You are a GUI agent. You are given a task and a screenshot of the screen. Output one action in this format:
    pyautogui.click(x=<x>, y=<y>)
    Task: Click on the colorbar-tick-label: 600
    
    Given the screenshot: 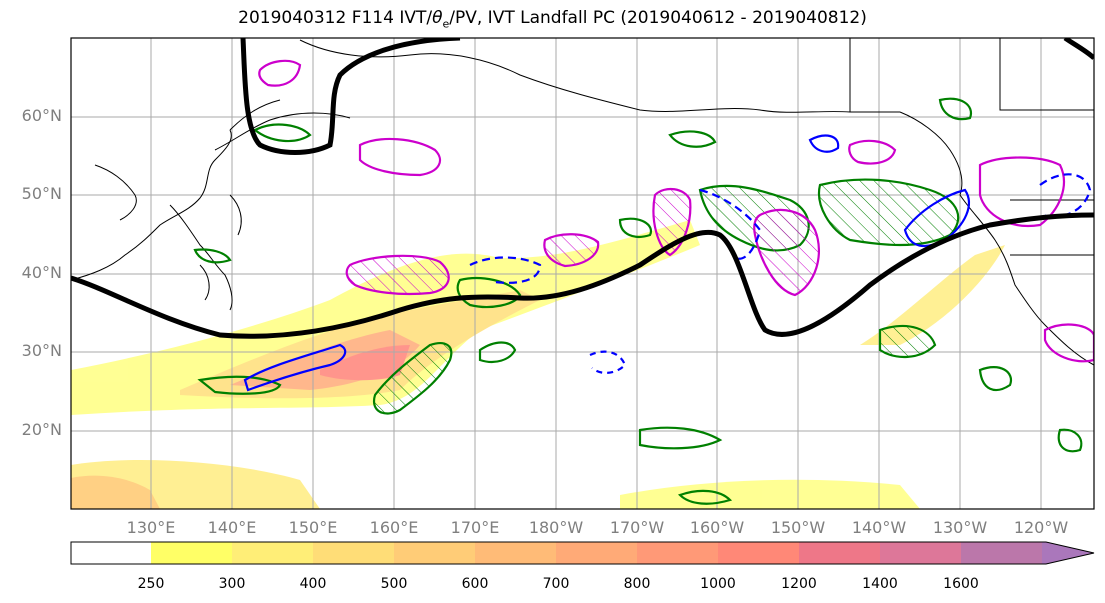 What is the action you would take?
    pyautogui.click(x=475, y=584)
    